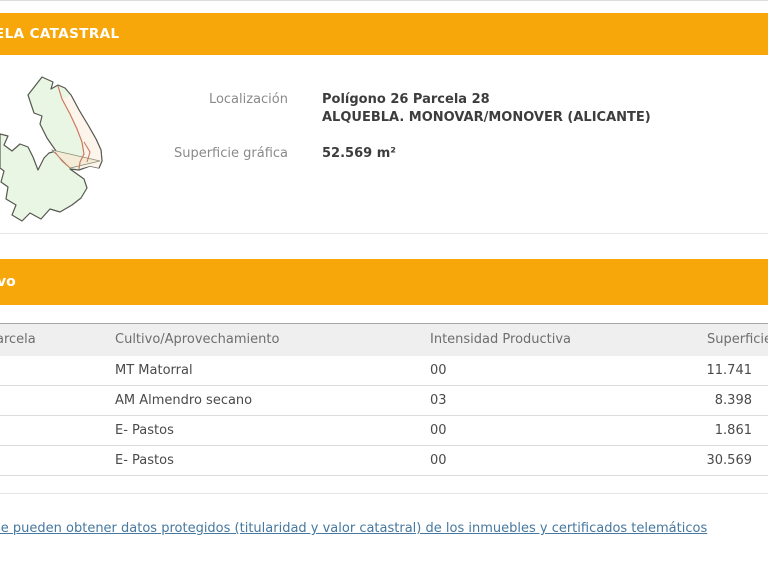 Image resolution: width=768 pixels, height=576 pixels. What do you see at coordinates (384, 233) in the screenshot?
I see `section-divider` at bounding box center [384, 233].